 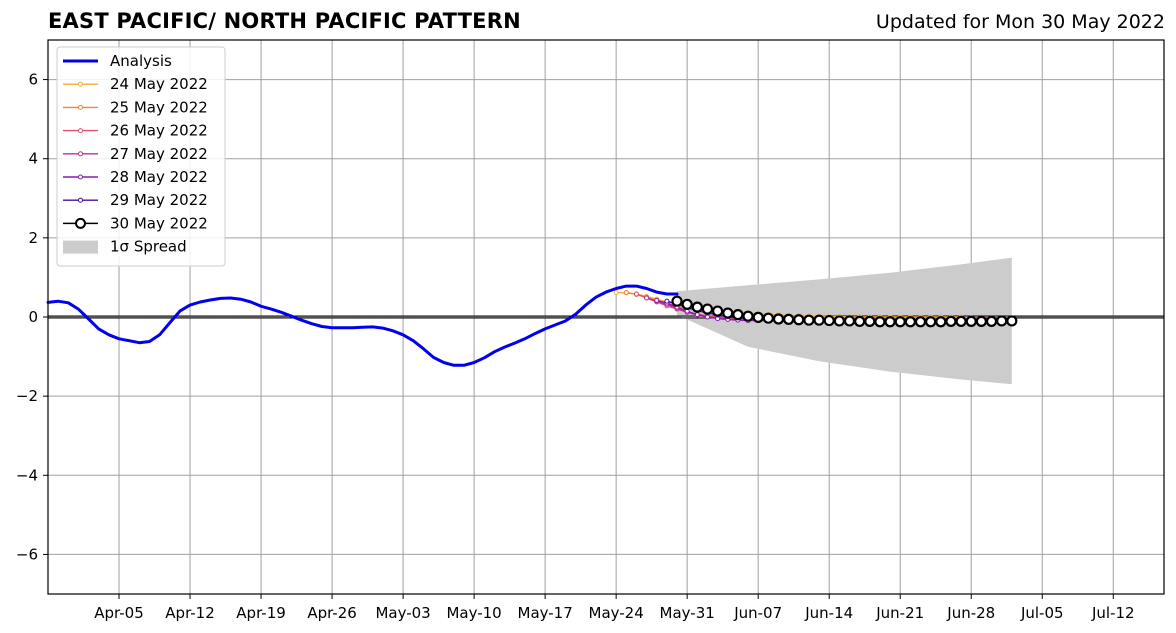 I want to click on legend-item-24-may-2022-label: 24 May 2022, so click(x=159, y=84).